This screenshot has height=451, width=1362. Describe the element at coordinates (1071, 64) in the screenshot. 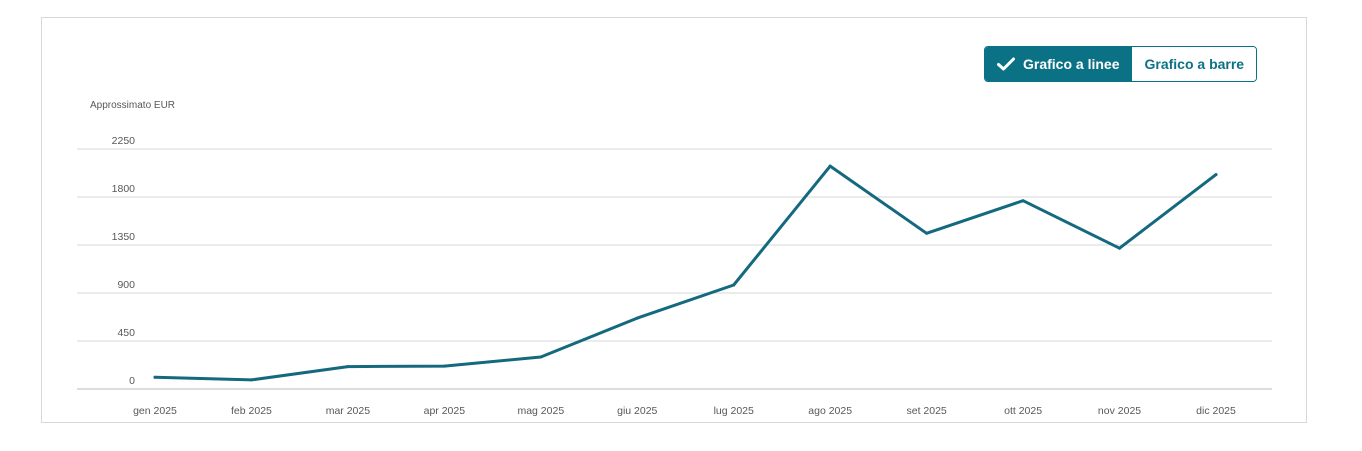

I see `line-chart-button-label: Grafico a linee` at that location.